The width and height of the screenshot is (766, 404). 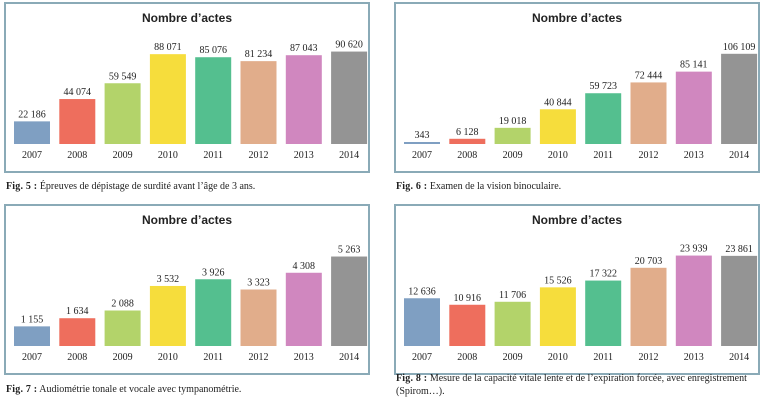 I want to click on value-label-fig6-2008: 6 128, so click(x=467, y=132).